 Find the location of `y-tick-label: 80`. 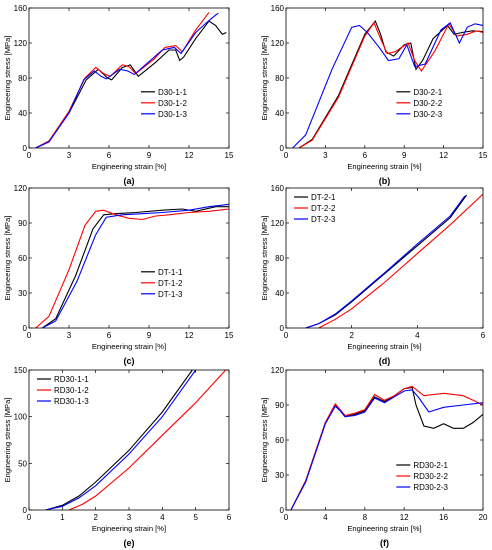

y-tick-label: 80 is located at coordinates (279, 258).